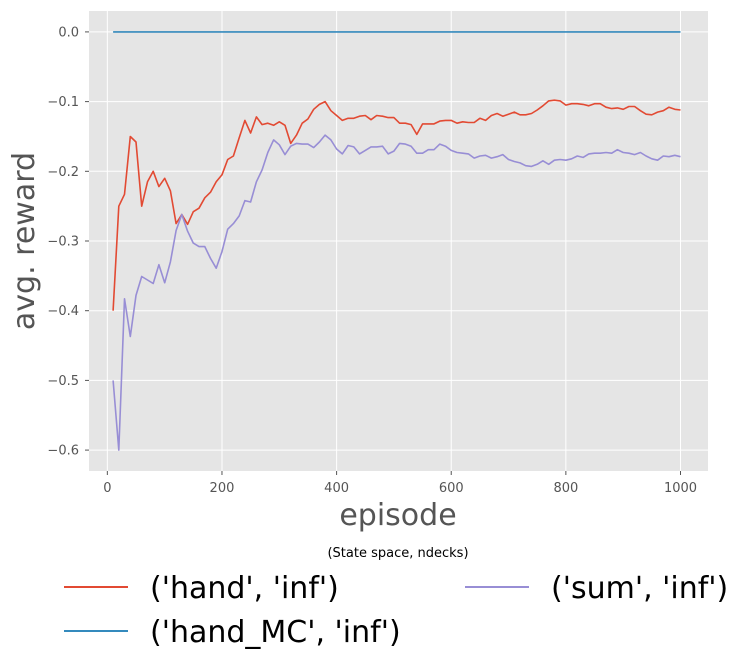 Image resolution: width=753 pixels, height=671 pixels. Describe the element at coordinates (24, 241) in the screenshot. I see `y-axis-label: avg. reward` at that location.